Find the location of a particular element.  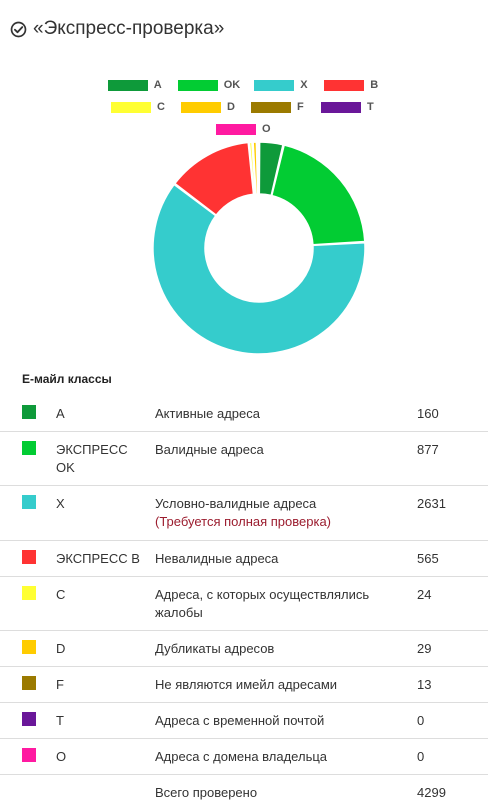

class-description: Адреса, с которых осуществлялись жалобы is located at coordinates (275, 604).